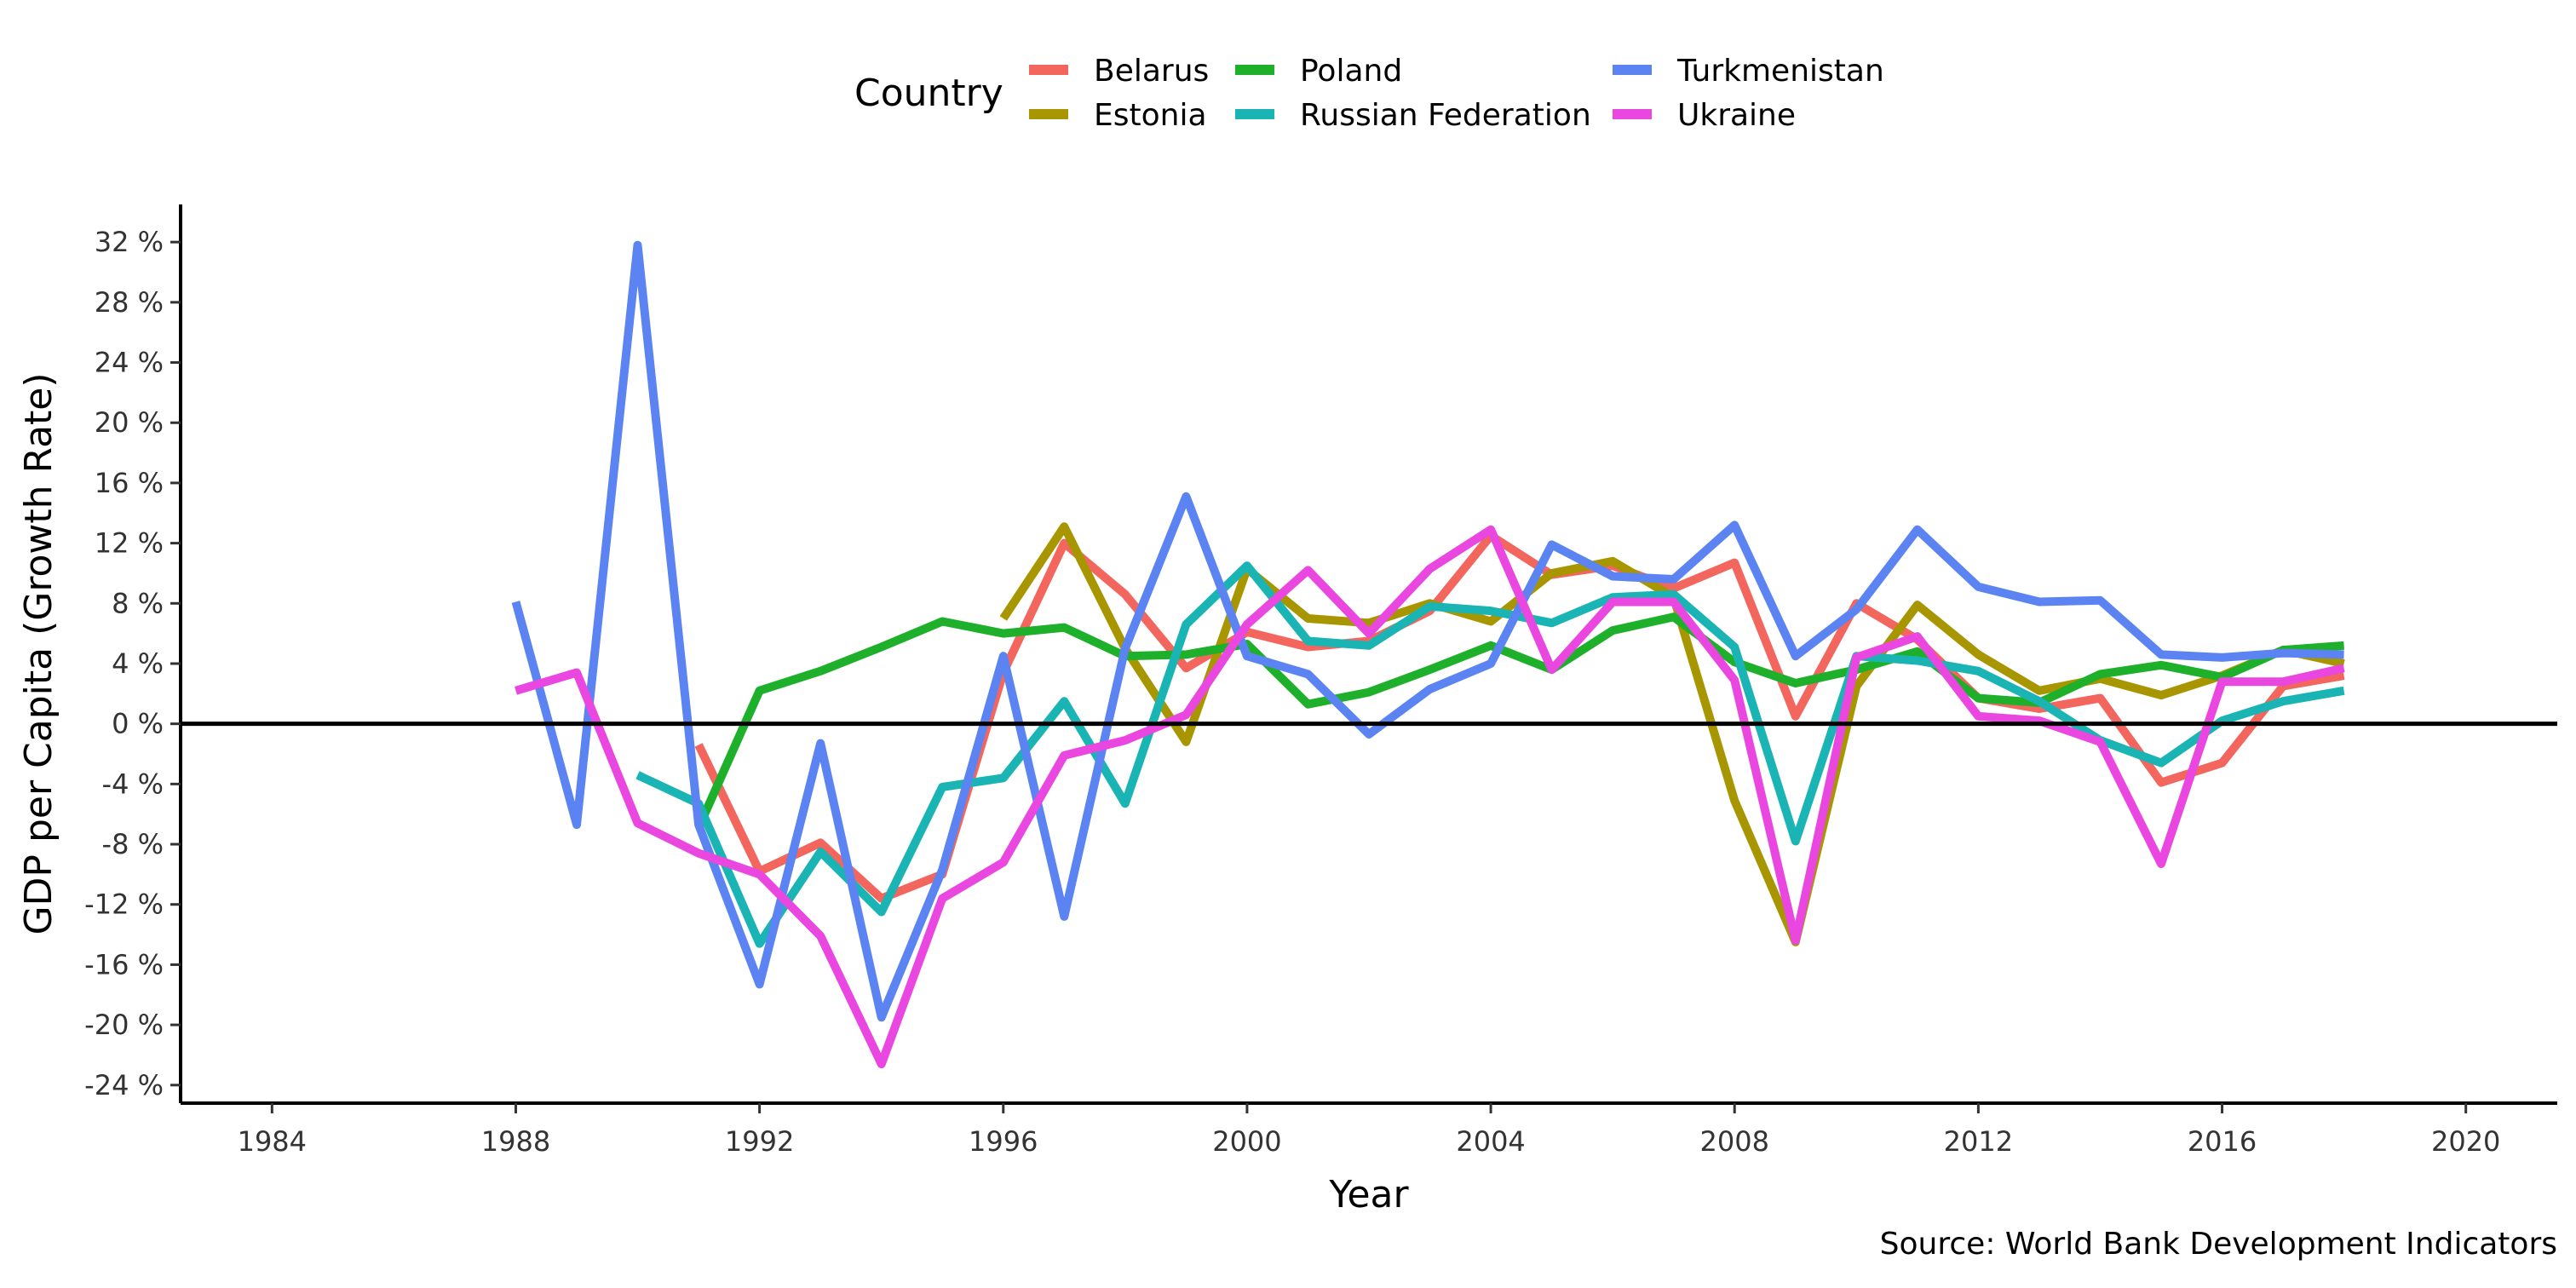  I want to click on y-tick-label: 24 %, so click(130, 363).